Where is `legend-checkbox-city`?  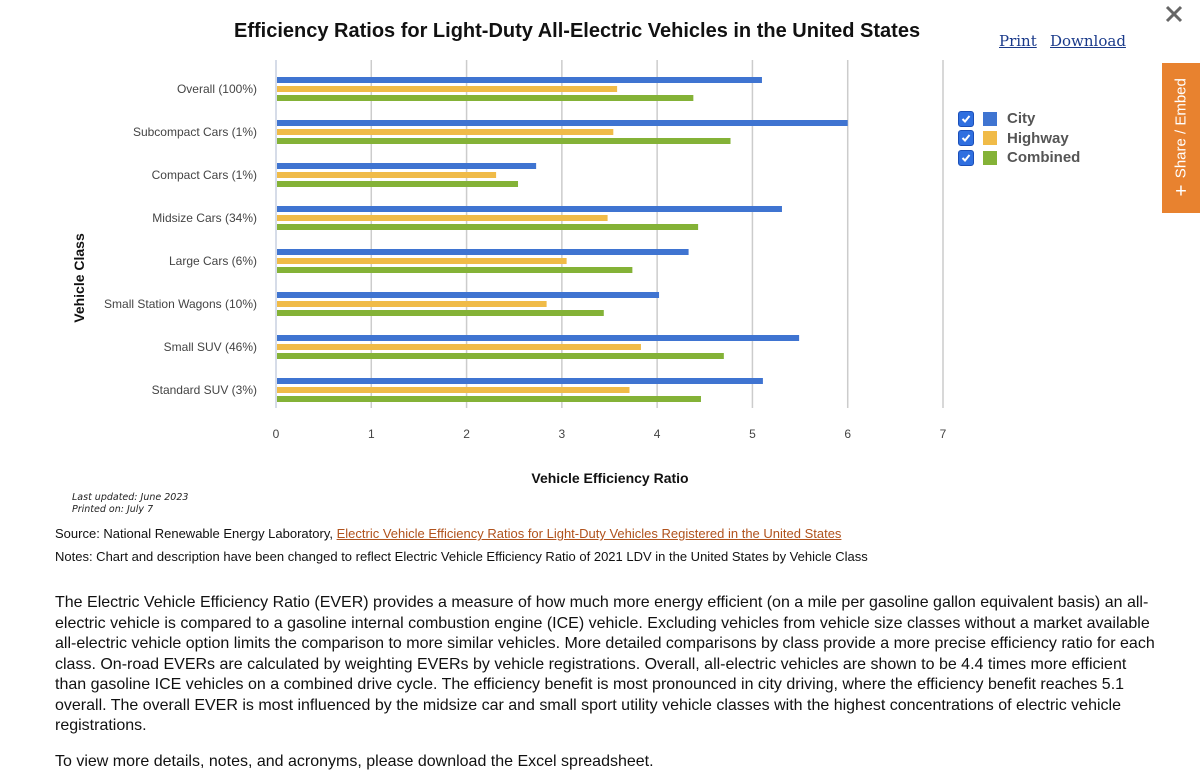
legend-checkbox-city is located at coordinates (966, 118).